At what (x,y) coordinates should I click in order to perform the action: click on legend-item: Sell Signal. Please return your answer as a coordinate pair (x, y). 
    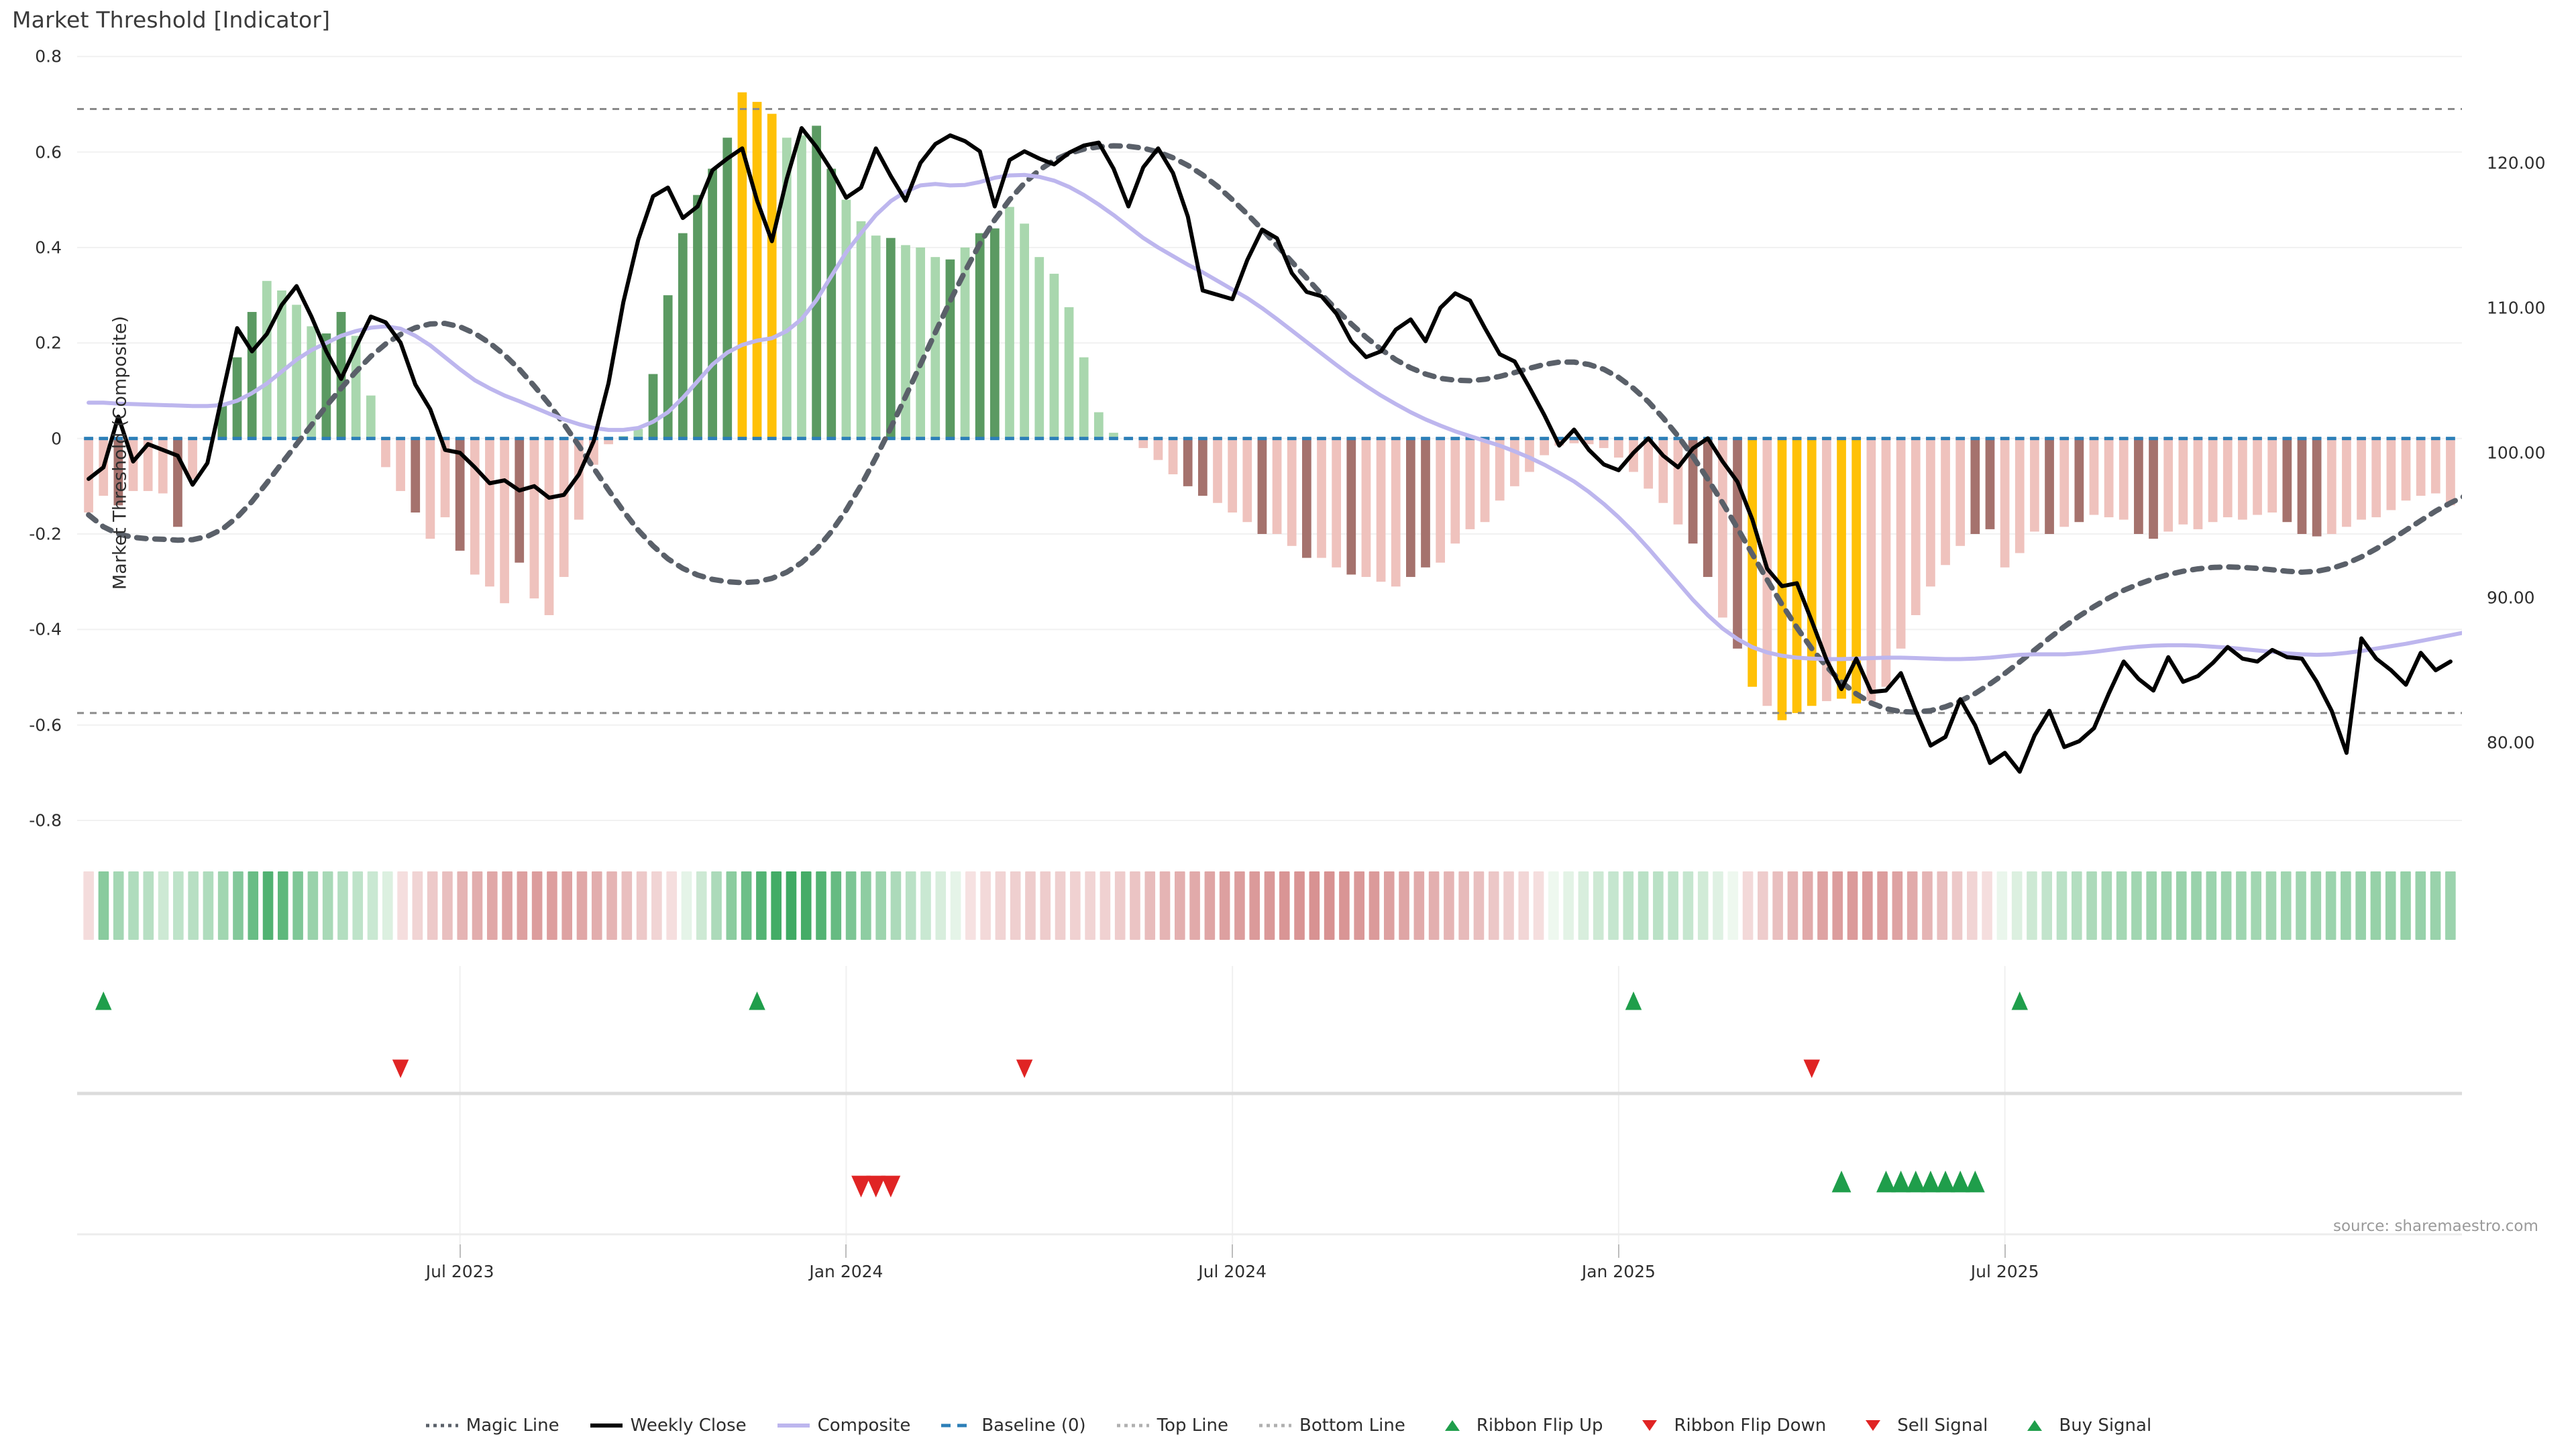
    Looking at the image, I should click on (1922, 1425).